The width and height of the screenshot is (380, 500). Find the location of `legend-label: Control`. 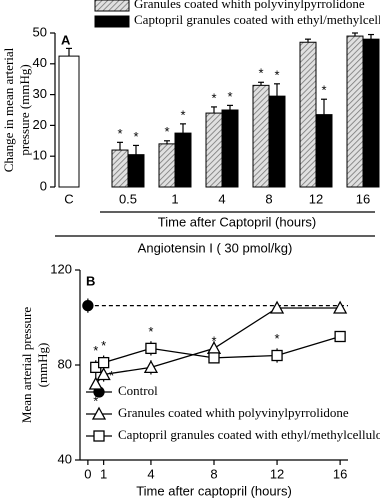

legend-label: Control is located at coordinates (138, 390).